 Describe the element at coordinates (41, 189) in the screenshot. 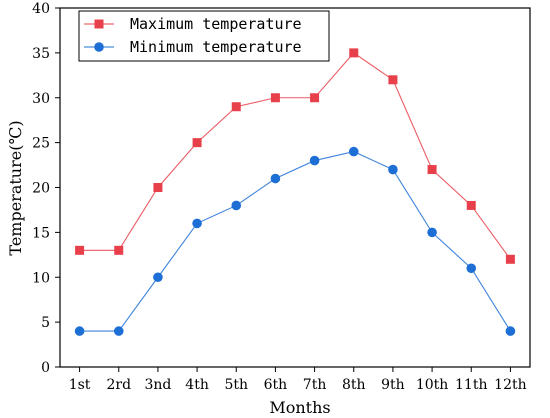

I see `y-tick-label: 20` at that location.